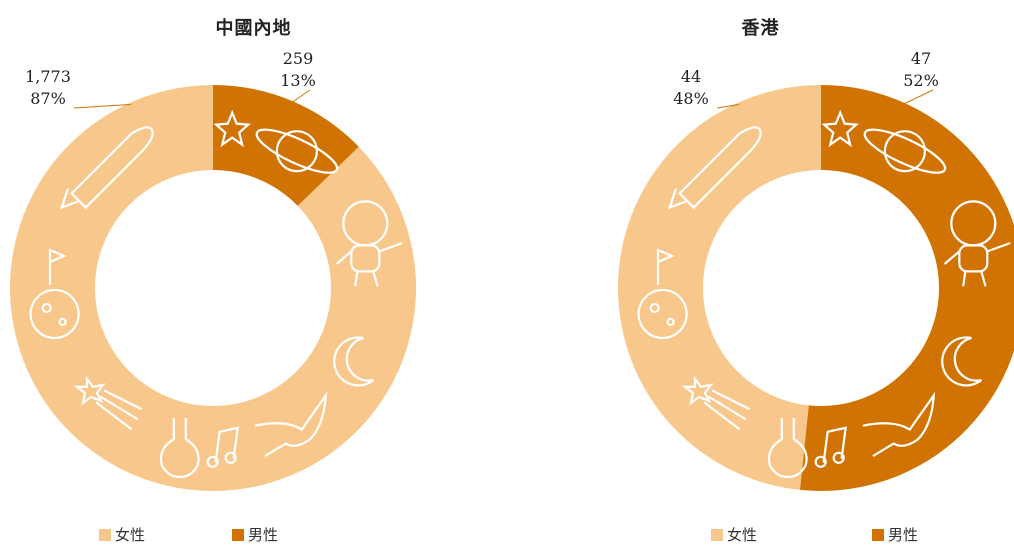 The height and width of the screenshot is (545, 1014). I want to click on data-label-percent: 48%, so click(691, 98).